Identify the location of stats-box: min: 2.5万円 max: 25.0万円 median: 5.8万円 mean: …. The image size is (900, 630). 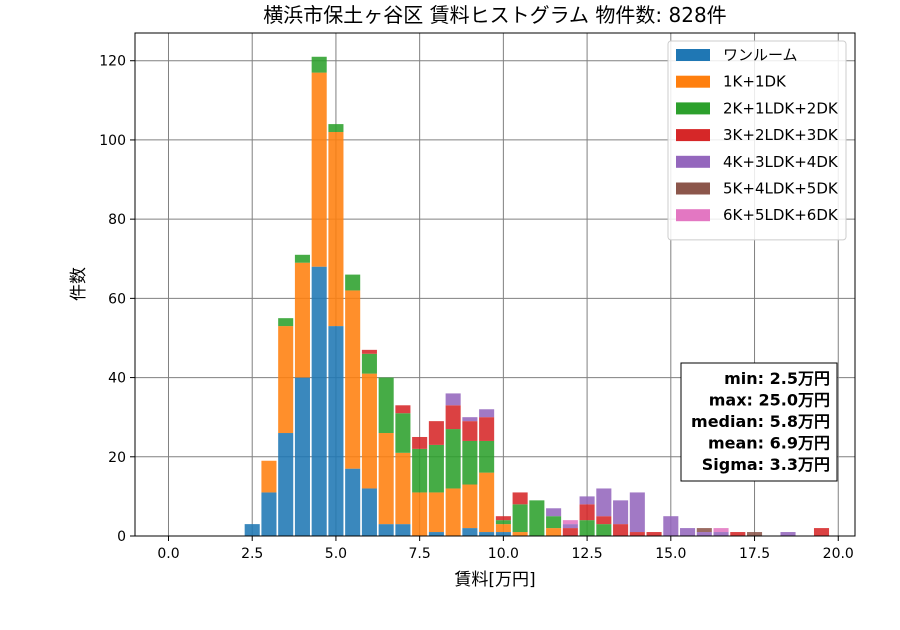
(759, 422).